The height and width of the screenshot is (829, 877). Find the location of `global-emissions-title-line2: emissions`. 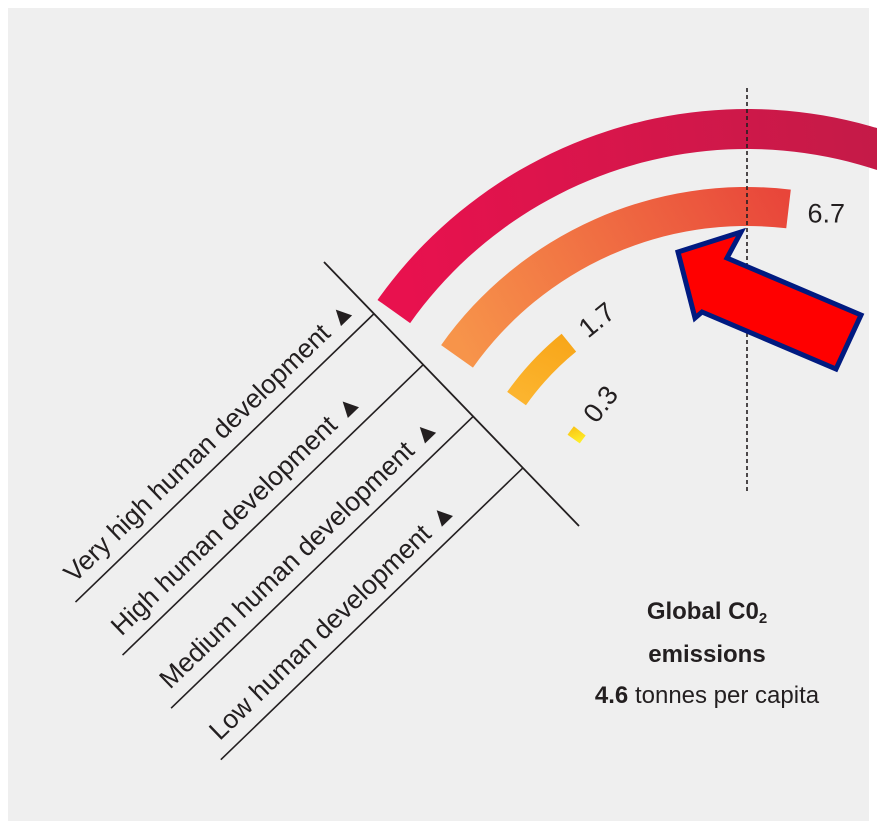

global-emissions-title-line2: emissions is located at coordinates (706, 654).